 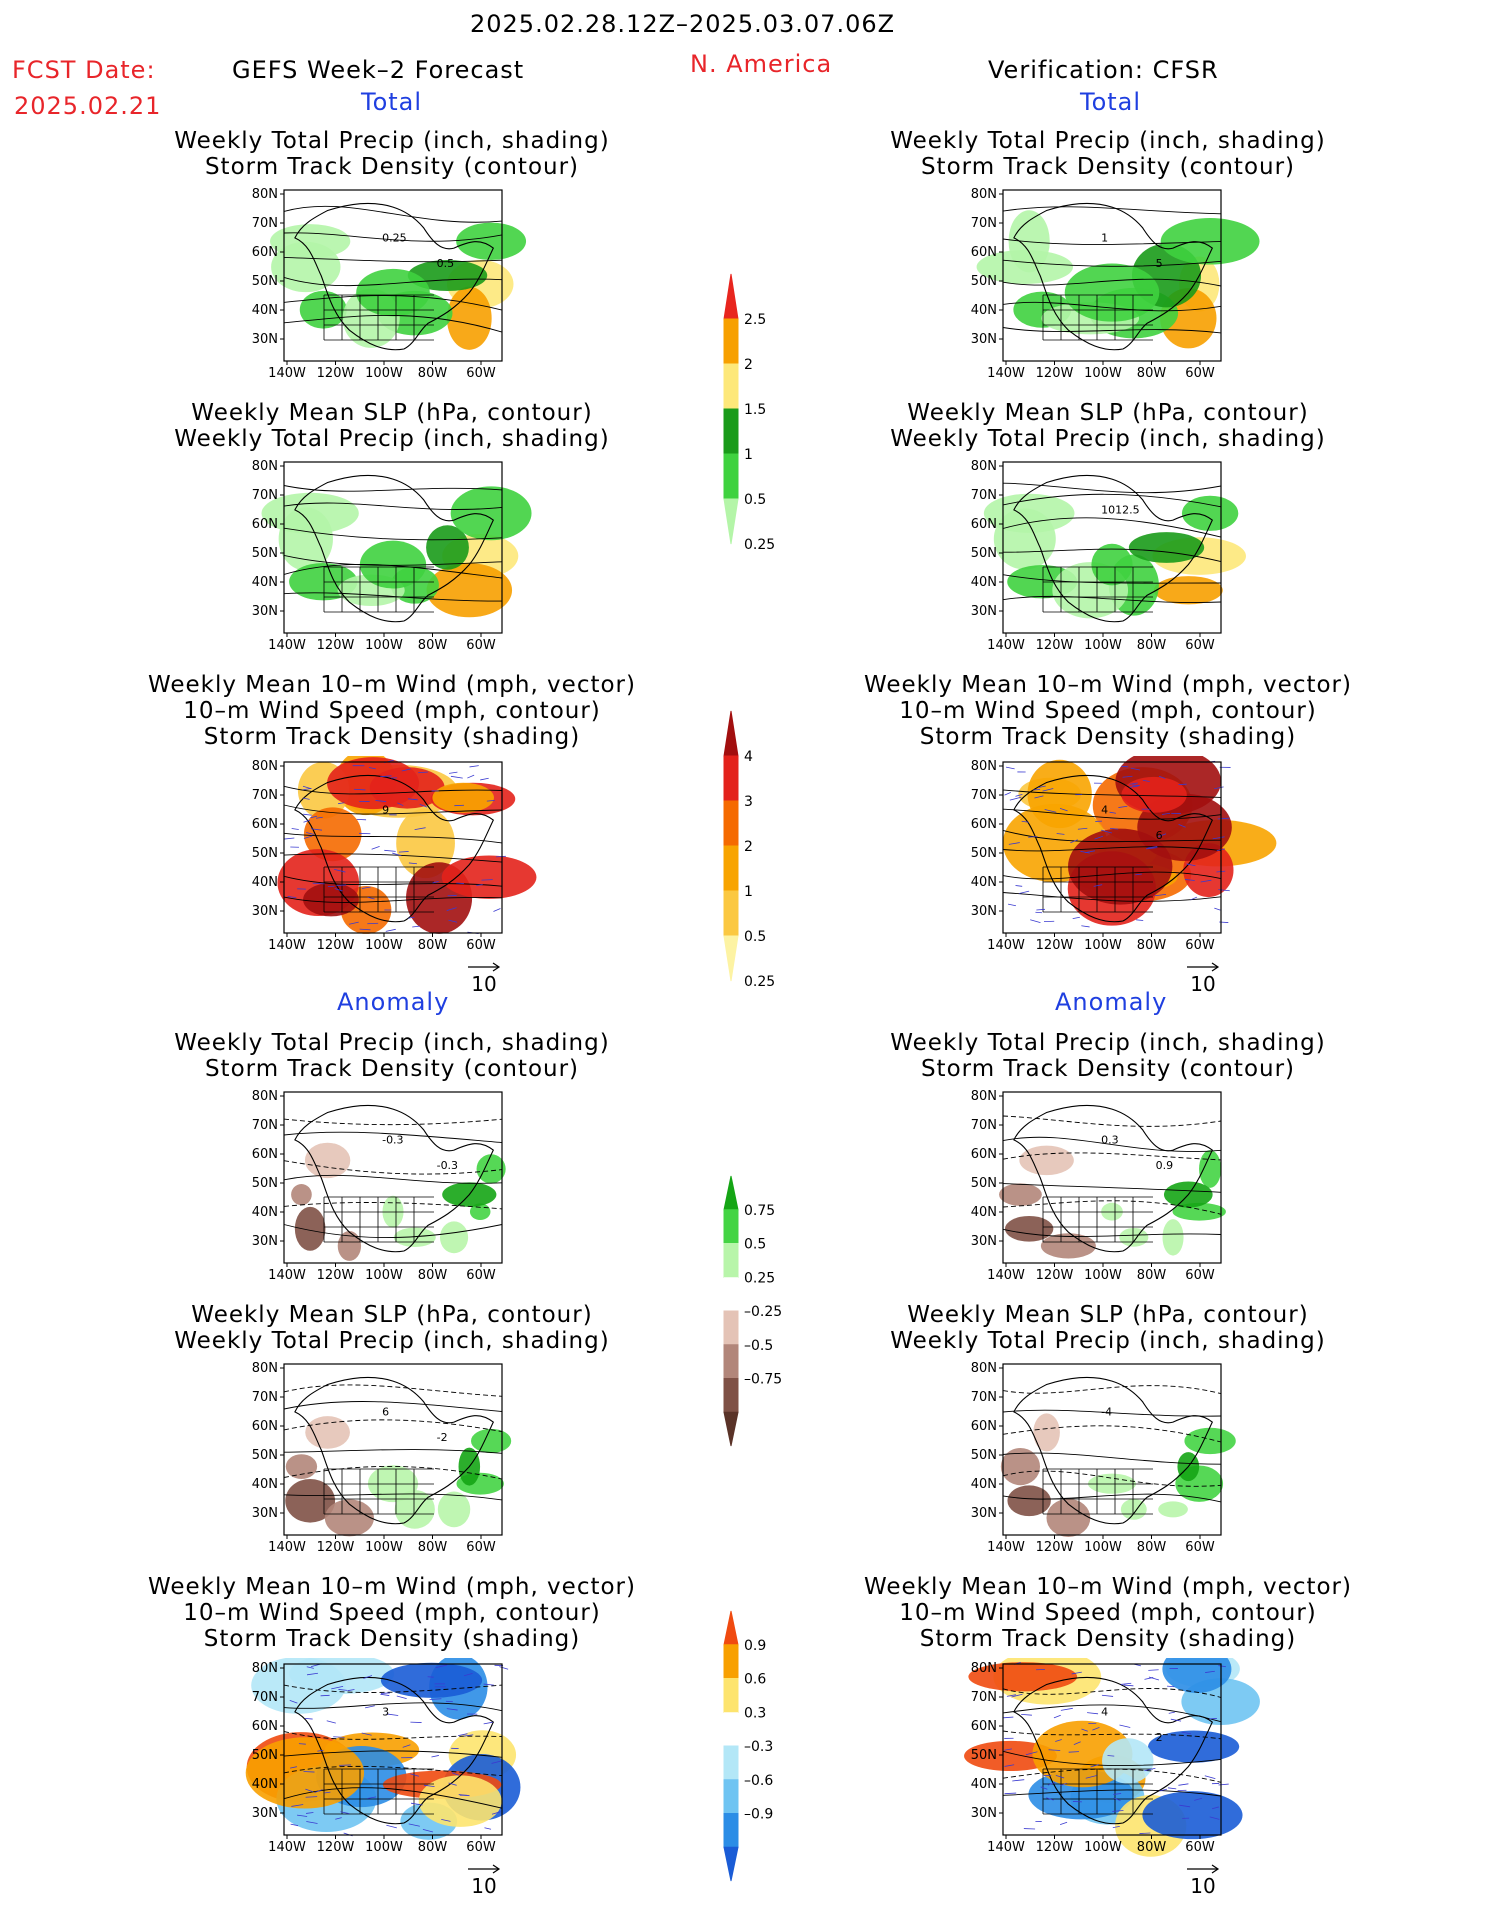 What do you see at coordinates (392, 556) in the screenshot?
I see `map-panel-fc-total-slp: 80N 70N 60N 50N 40N 30N 140W 120W 100W 80W 60W` at bounding box center [392, 556].